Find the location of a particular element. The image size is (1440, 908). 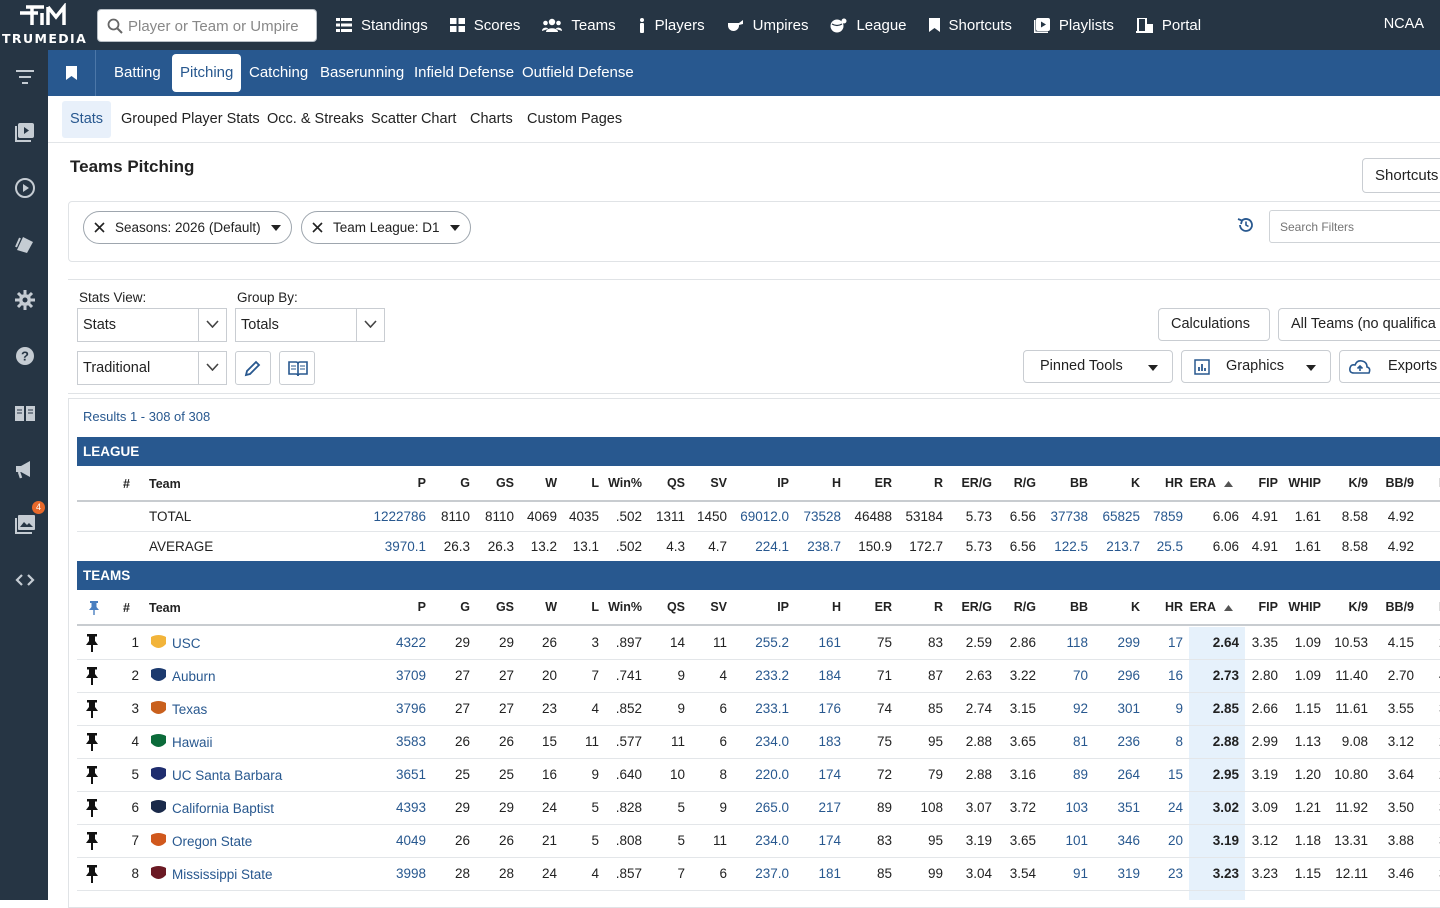

cell-h: 184 is located at coordinates (829, 675).